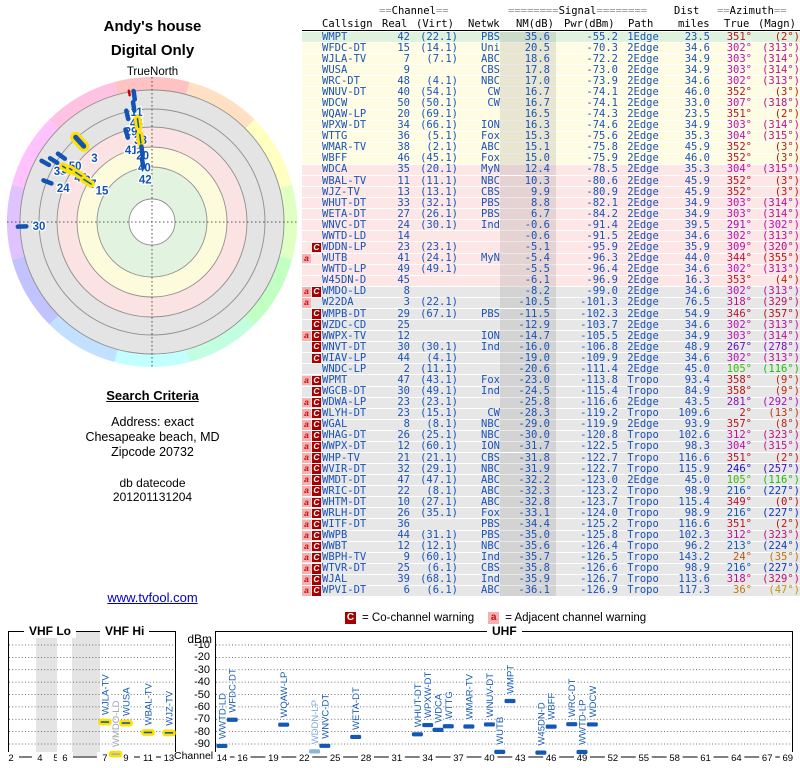 This screenshot has height=768, width=800. I want to click on radar-channel-label: 24, so click(63, 189).